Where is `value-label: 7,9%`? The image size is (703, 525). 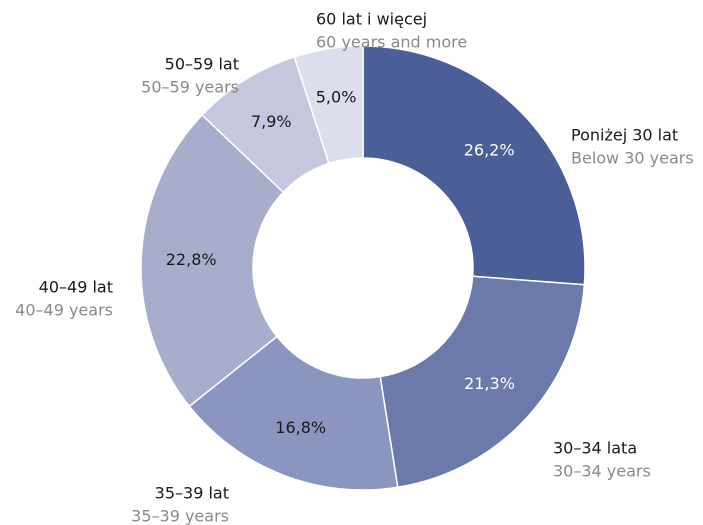 value-label: 7,9% is located at coordinates (271, 121).